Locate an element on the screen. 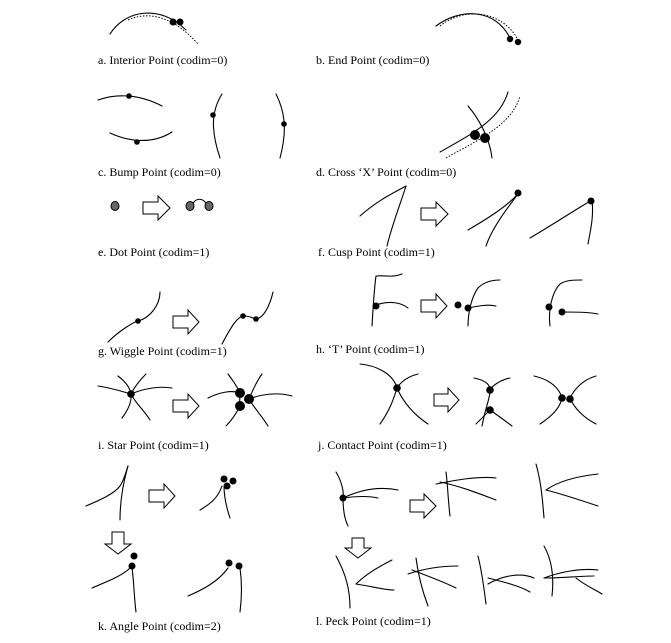 Image resolution: width=671 pixels, height=643 pixels. panel-b-drawing is located at coordinates (478, 29).